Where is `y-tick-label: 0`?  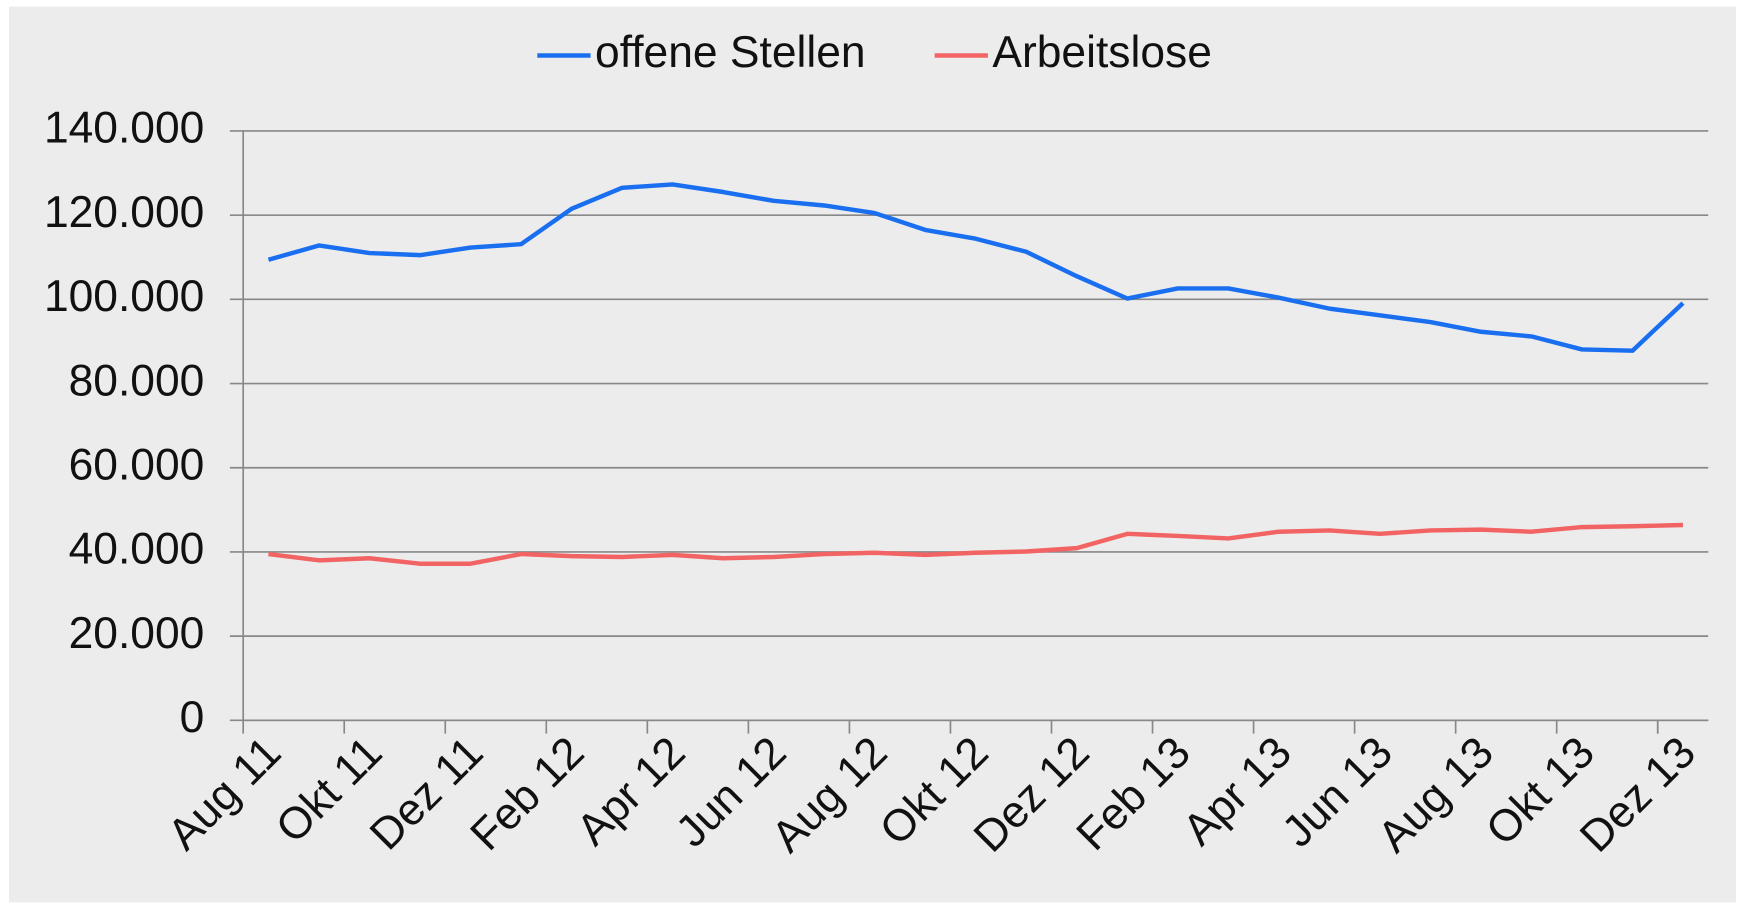
y-tick-label: 0 is located at coordinates (192, 717).